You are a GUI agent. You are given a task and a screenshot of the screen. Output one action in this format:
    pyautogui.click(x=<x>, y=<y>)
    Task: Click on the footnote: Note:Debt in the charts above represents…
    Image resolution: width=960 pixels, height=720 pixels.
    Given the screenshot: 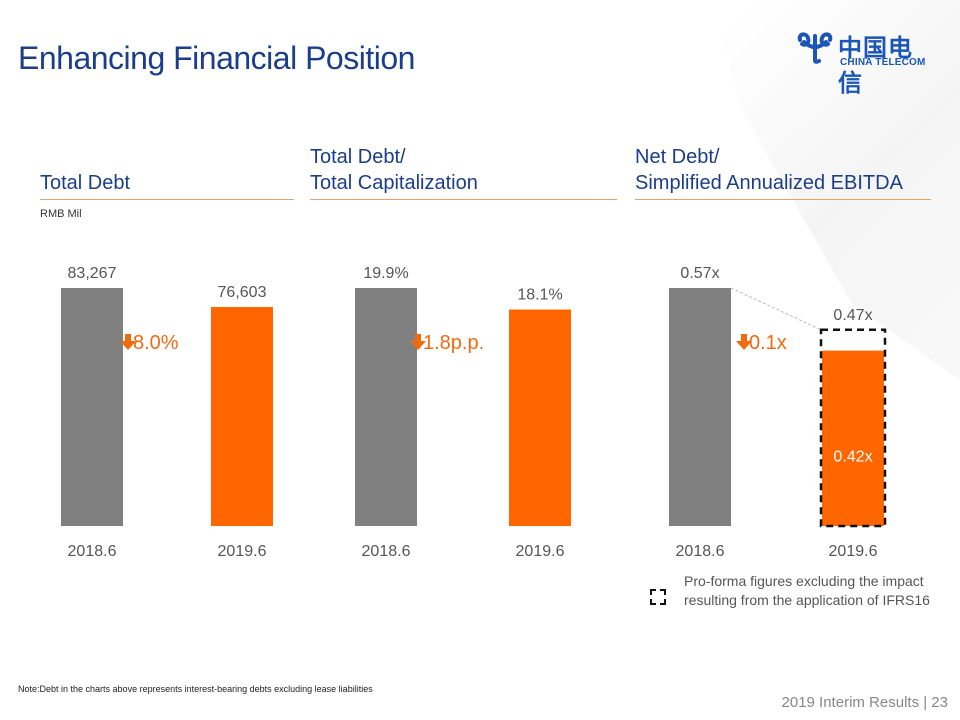 What is the action you would take?
    pyautogui.click(x=195, y=689)
    